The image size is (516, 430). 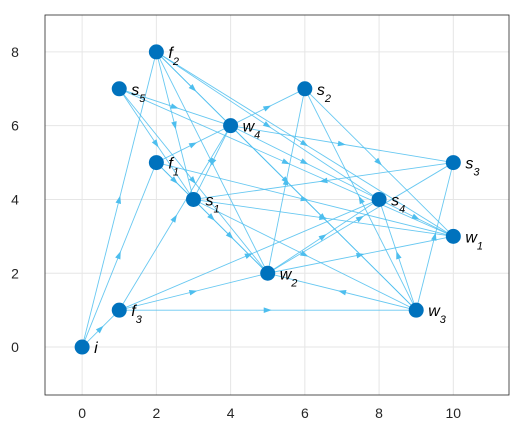 What do you see at coordinates (289, 277) in the screenshot?
I see `node-label-w2: w2` at bounding box center [289, 277].